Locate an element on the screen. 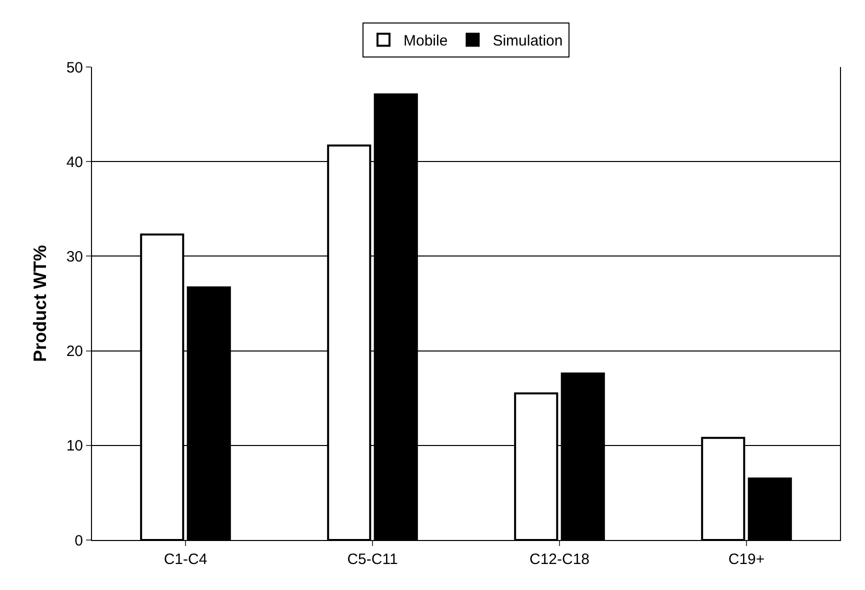 This screenshot has height=590, width=865. y-tick-label: 10 is located at coordinates (74, 446).